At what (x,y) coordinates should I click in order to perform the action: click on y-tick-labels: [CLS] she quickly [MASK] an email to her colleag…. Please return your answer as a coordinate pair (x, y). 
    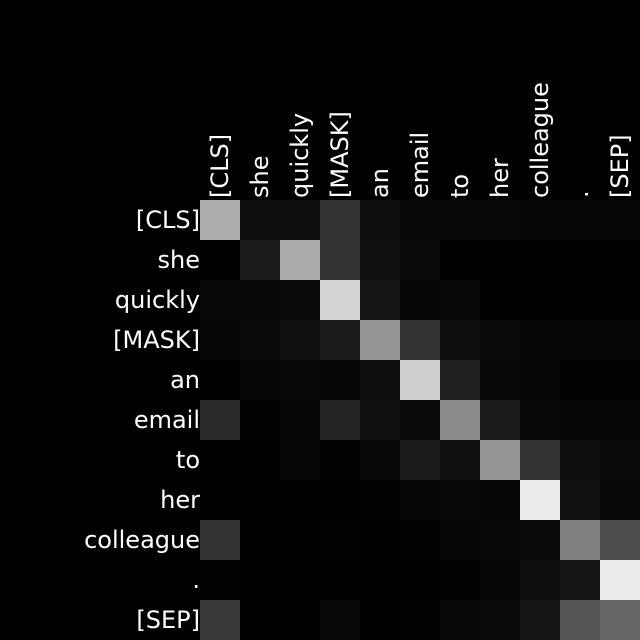
    Looking at the image, I should click on (142, 420).